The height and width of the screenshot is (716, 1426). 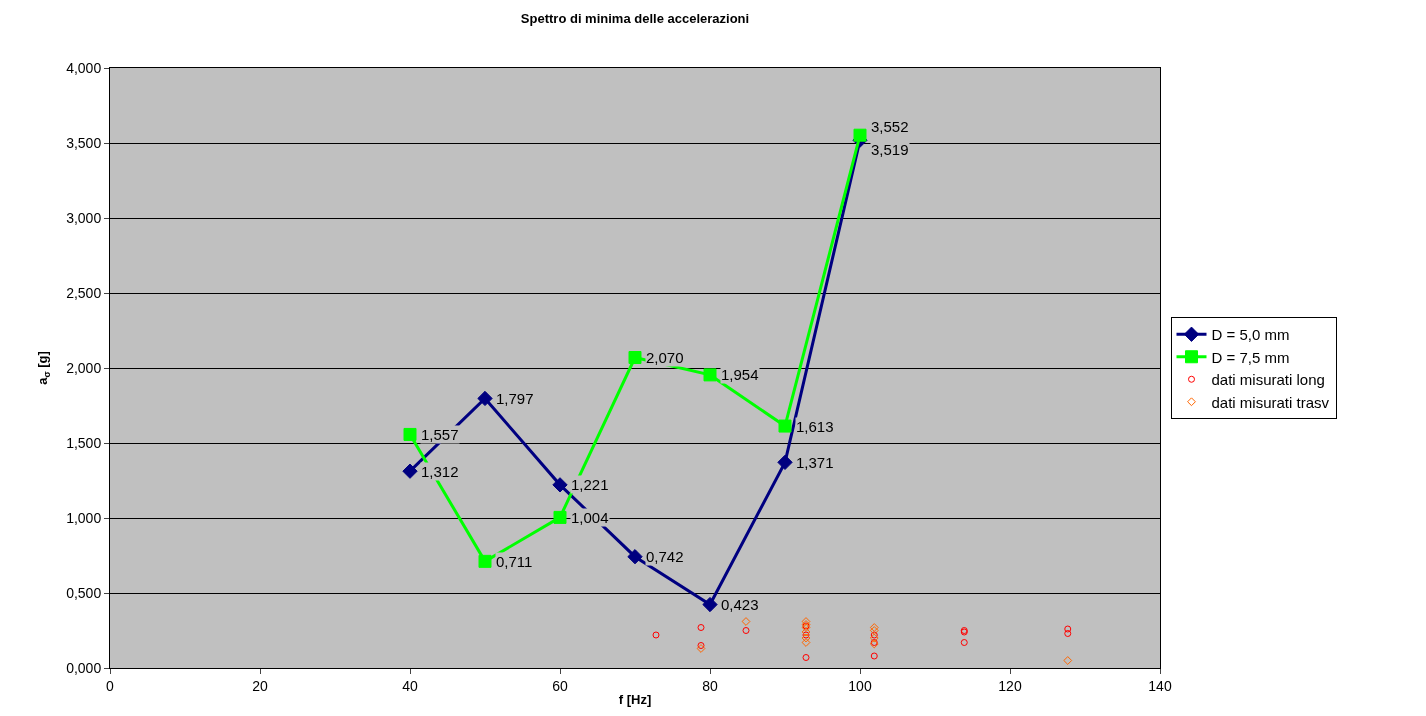 I want to click on y-tick-label: 1,000, so click(x=84, y=517).